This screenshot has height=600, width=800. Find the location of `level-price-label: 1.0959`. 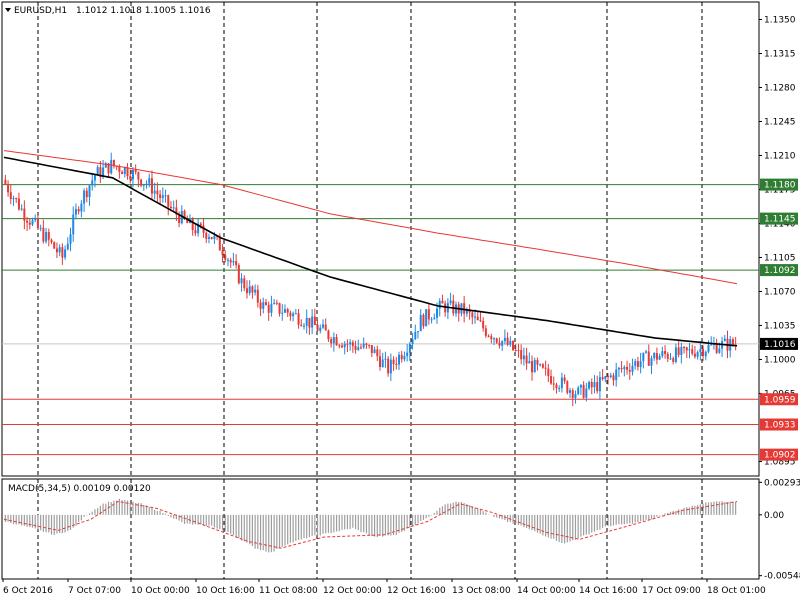

level-price-label: 1.0959 is located at coordinates (780, 400).